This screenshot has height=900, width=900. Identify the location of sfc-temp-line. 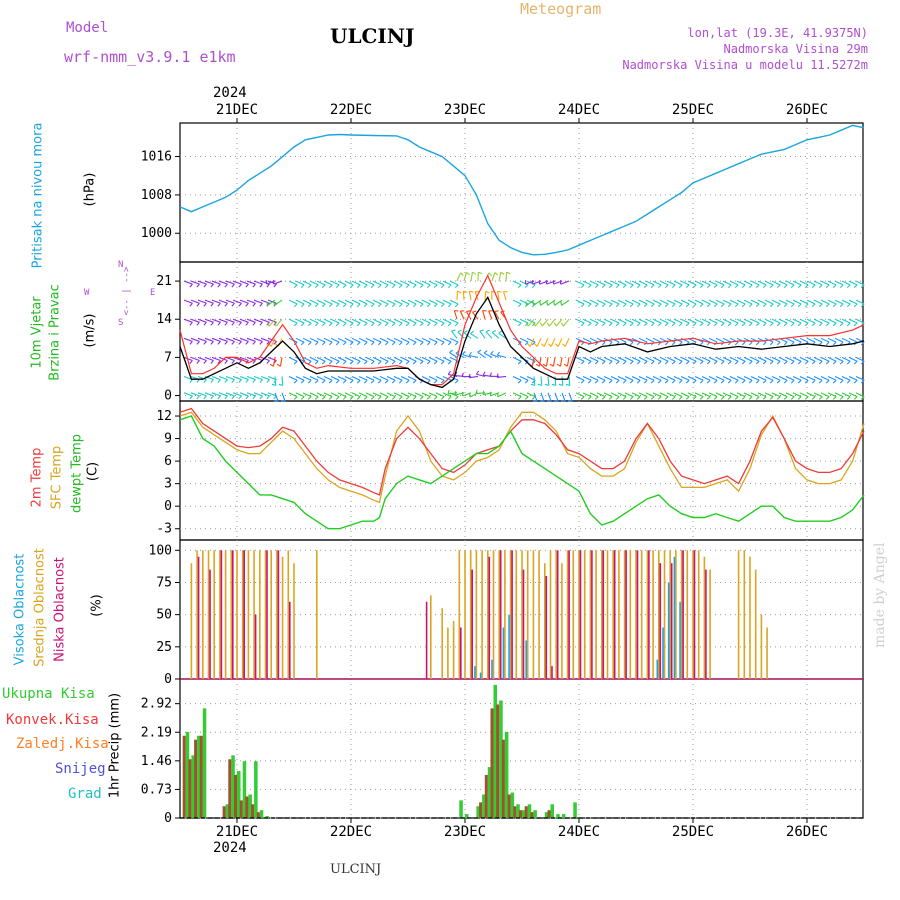
(522, 457).